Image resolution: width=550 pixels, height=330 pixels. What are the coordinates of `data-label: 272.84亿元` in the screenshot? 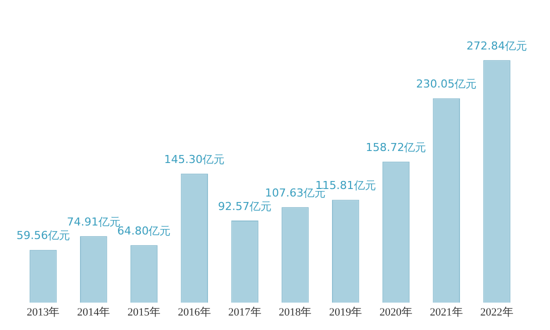 It's located at (497, 46).